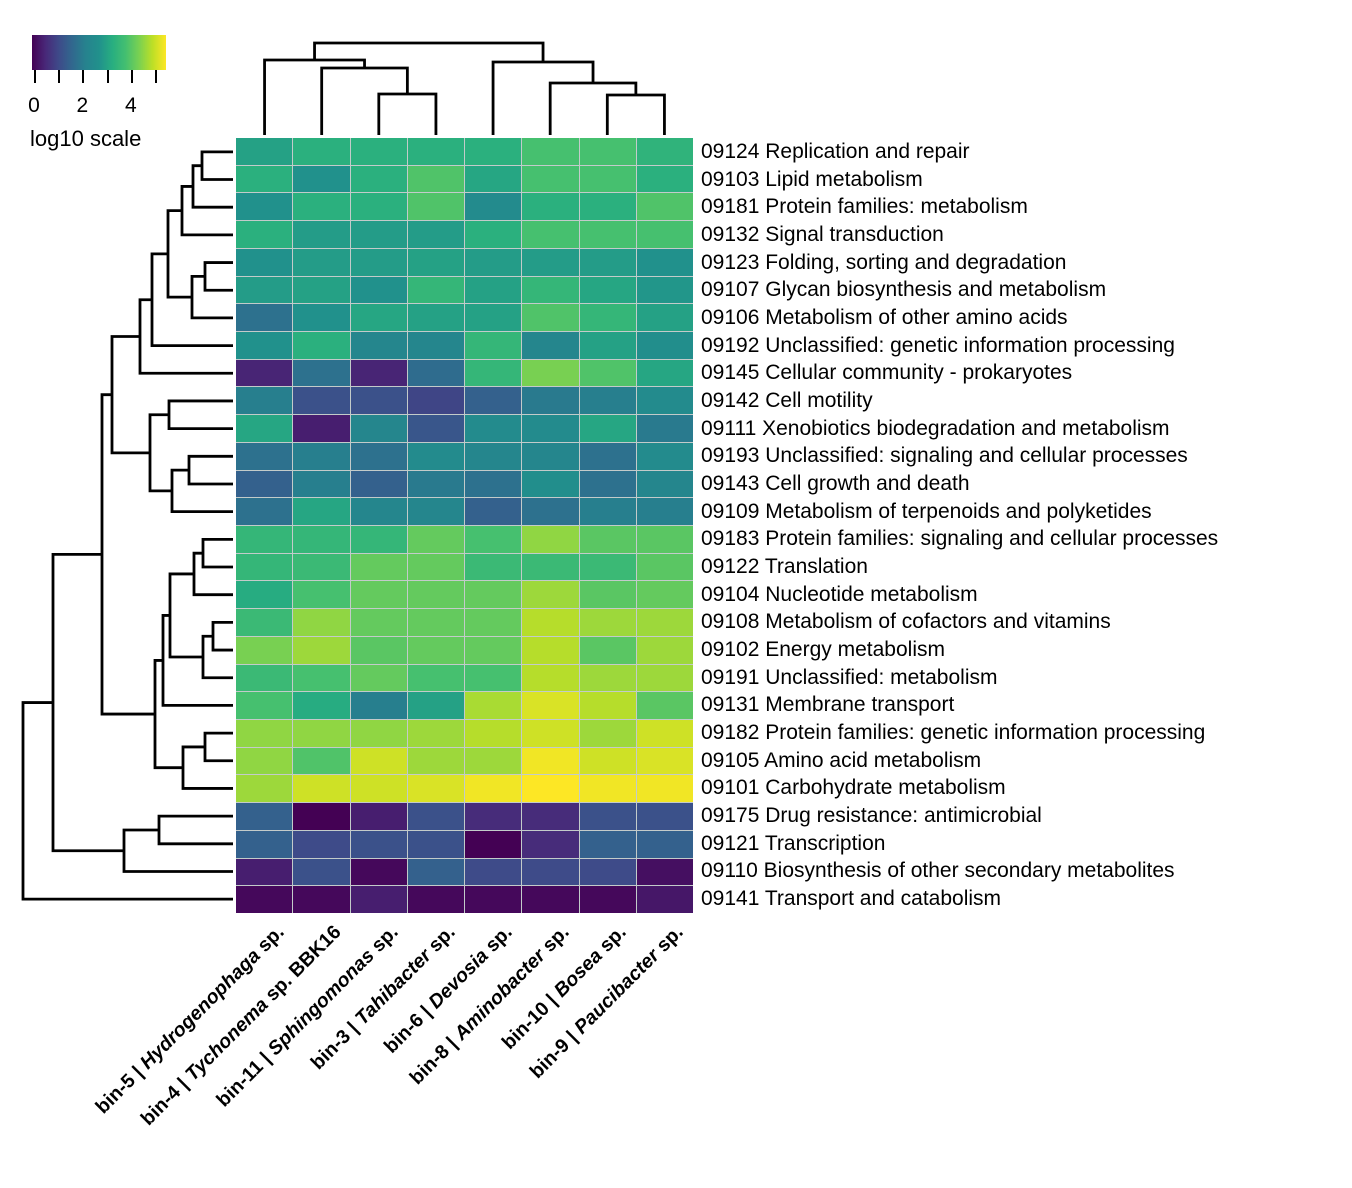 The width and height of the screenshot is (1352, 1188). What do you see at coordinates (812, 179) in the screenshot?
I see `row-label: 09103 Lipid metabolism` at bounding box center [812, 179].